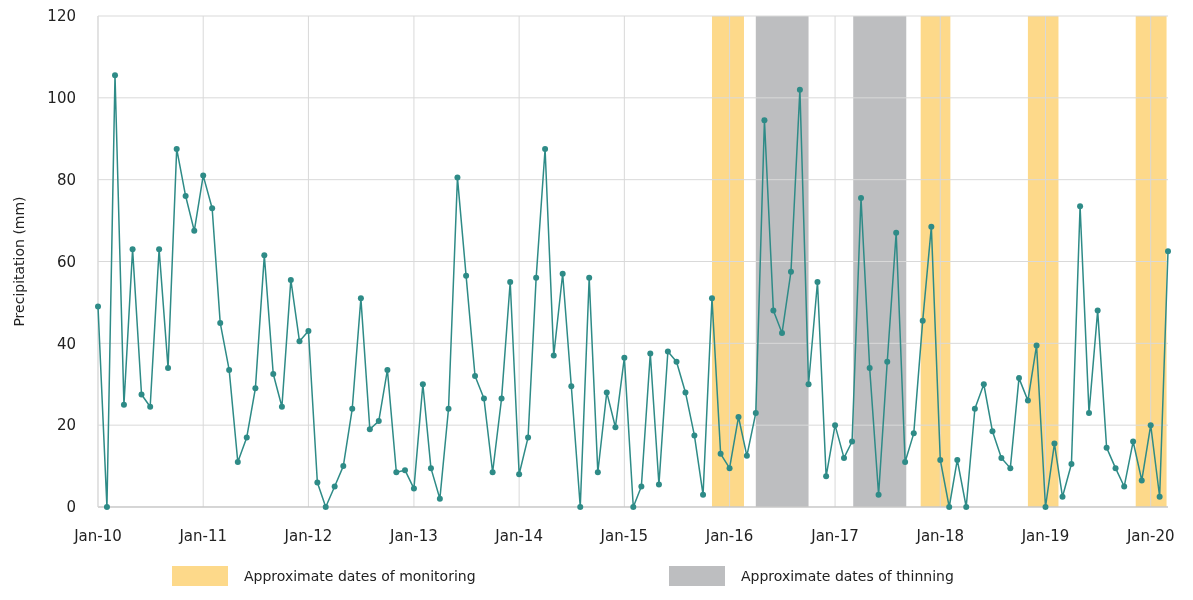 The image size is (1193, 600). I want to click on y-tick-label: 80, so click(66, 179).